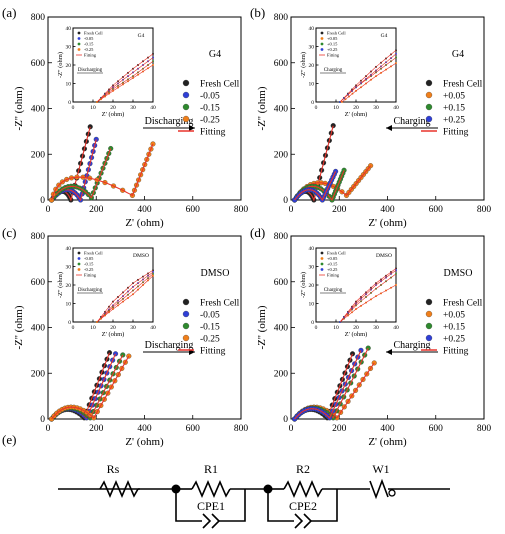 The height and width of the screenshot is (534, 505). What do you see at coordinates (169, 121) in the screenshot?
I see `direction-label: Discharging` at bounding box center [169, 121].